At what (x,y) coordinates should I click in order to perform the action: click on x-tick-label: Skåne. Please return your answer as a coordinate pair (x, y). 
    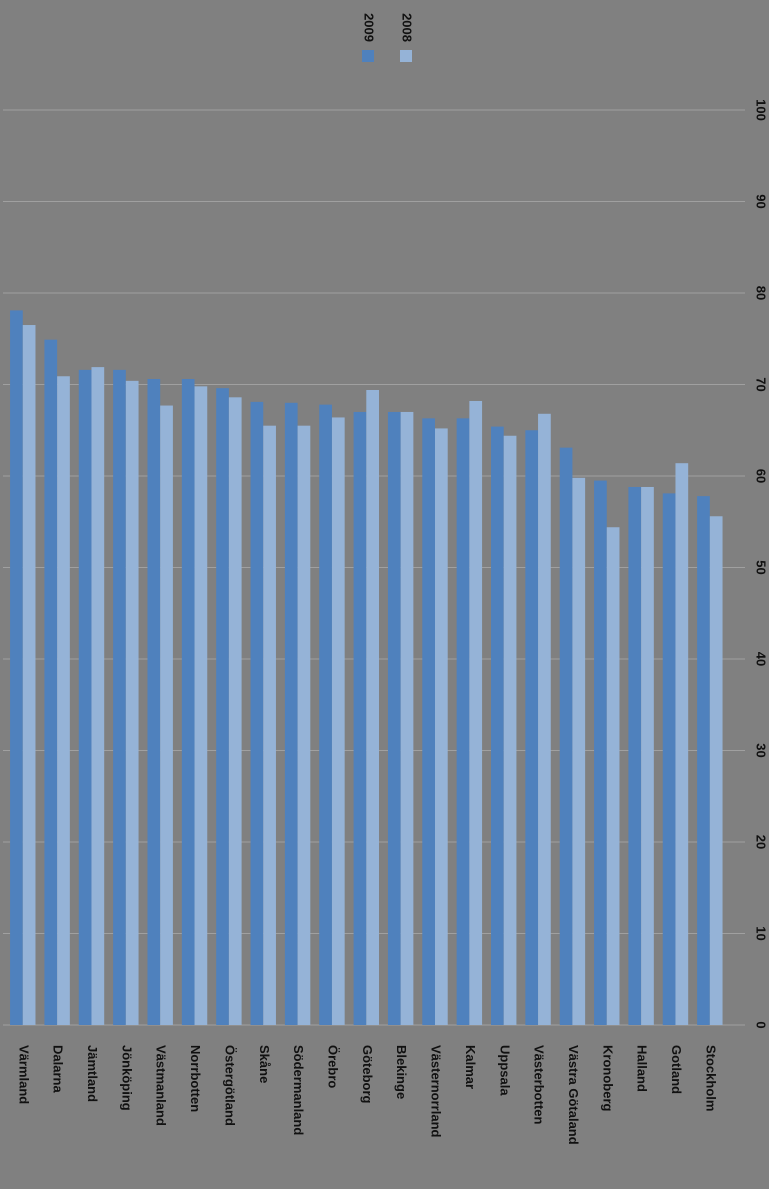
    Looking at the image, I should click on (264, 1064).